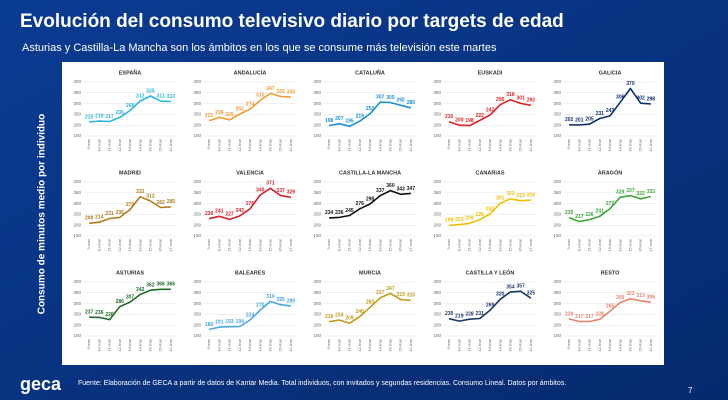 This screenshot has height=400, width=728. I want to click on x-tick-label: 17-mar, so click(170, 244).